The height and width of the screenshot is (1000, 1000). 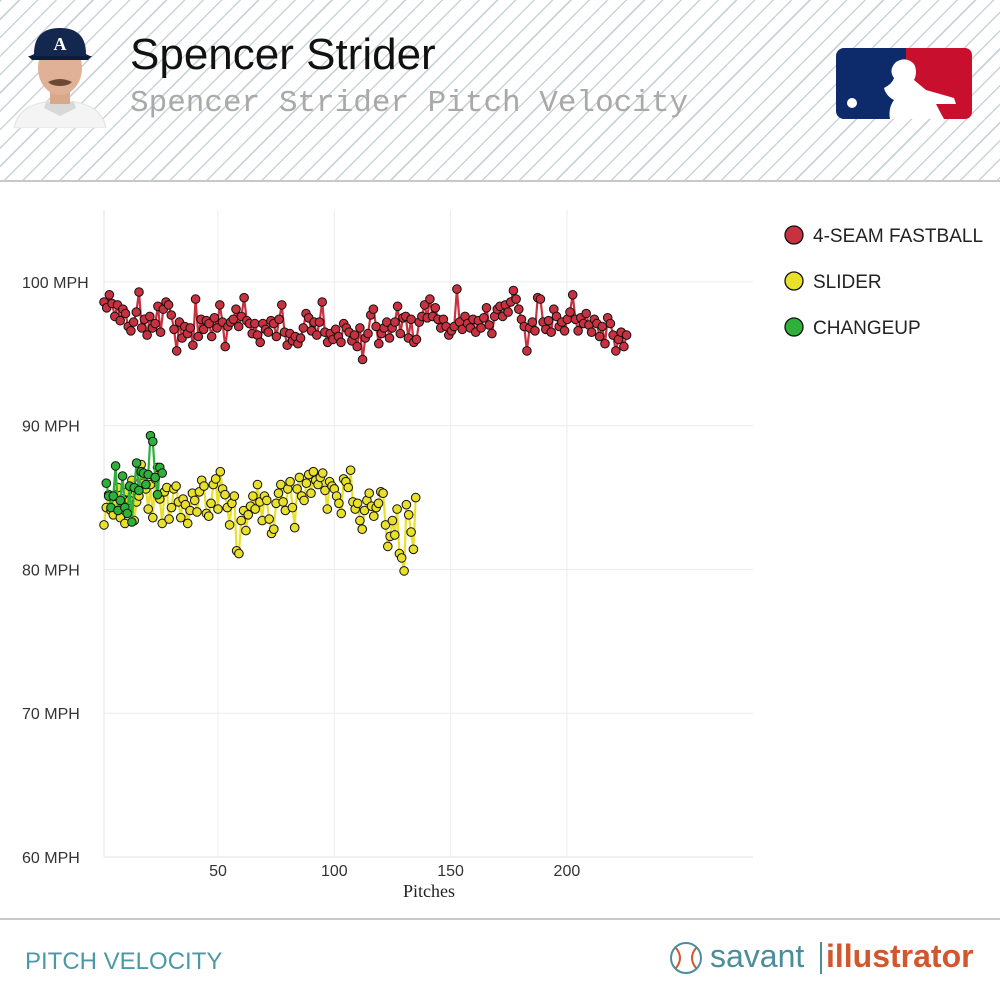 What do you see at coordinates (821, 958) in the screenshot?
I see `brand-separator` at bounding box center [821, 958].